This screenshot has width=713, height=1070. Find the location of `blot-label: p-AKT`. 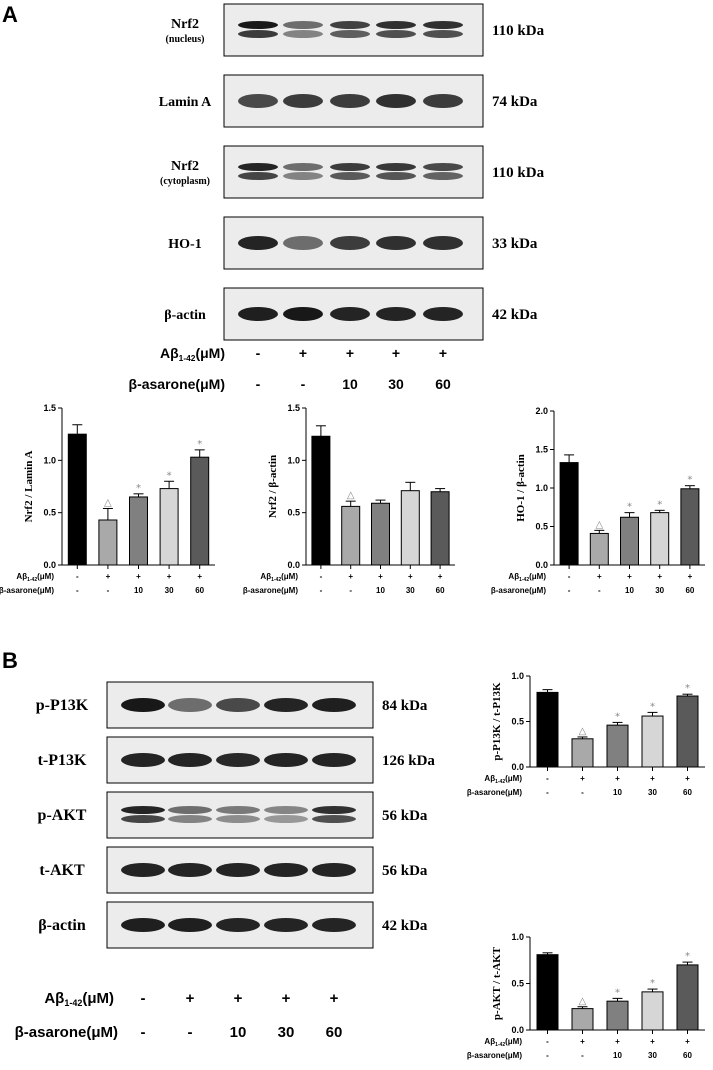

blot-label: p-AKT is located at coordinates (62, 815).